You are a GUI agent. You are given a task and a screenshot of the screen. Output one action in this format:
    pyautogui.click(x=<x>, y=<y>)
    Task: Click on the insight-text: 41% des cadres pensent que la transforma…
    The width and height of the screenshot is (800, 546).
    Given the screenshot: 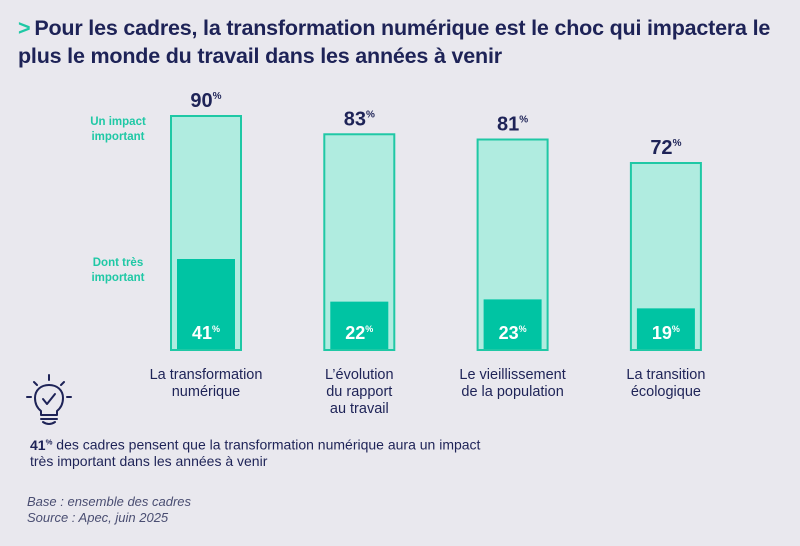 What is the action you would take?
    pyautogui.click(x=255, y=453)
    